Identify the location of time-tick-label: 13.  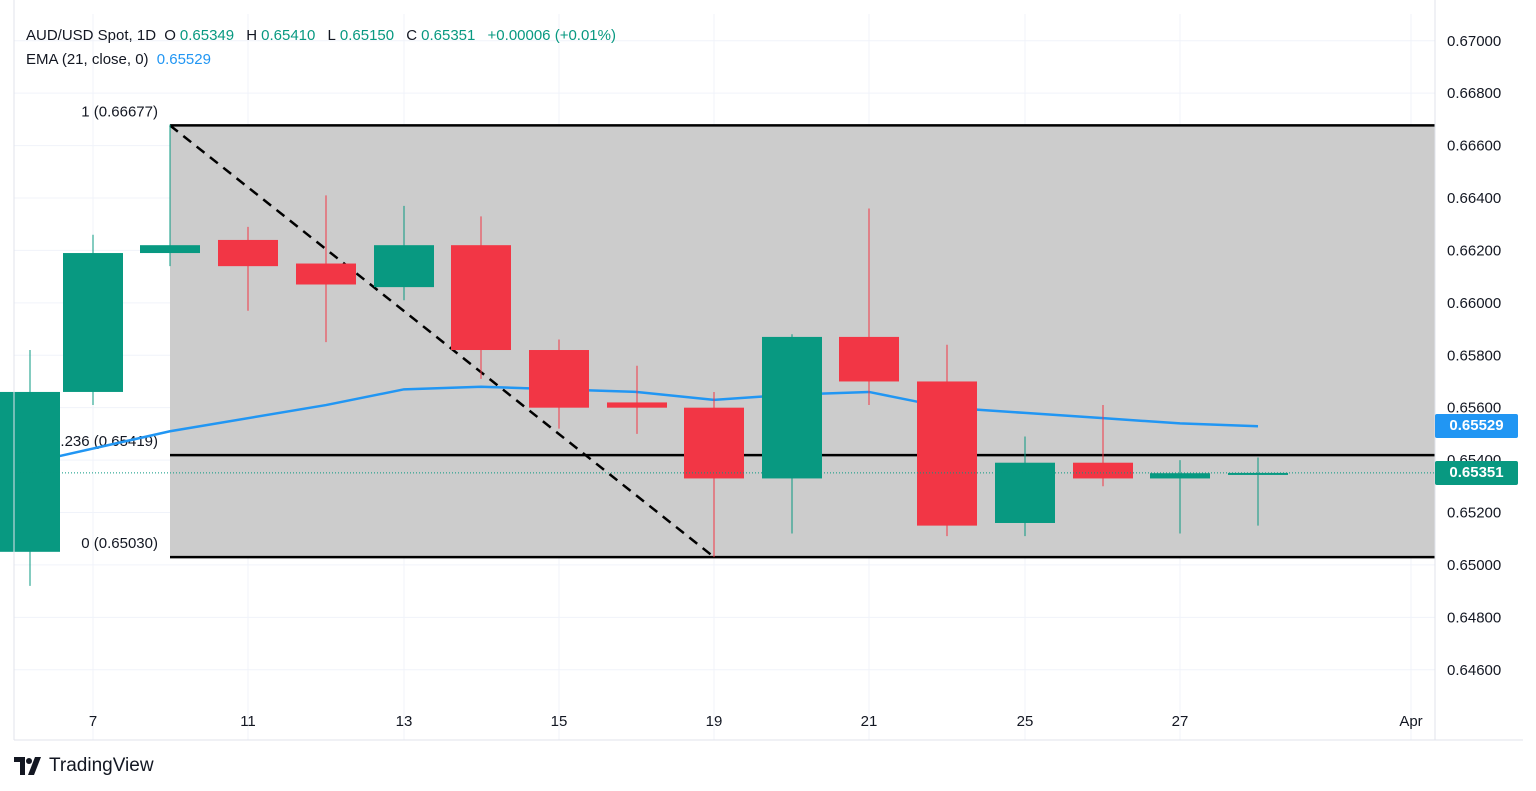
(404, 721).